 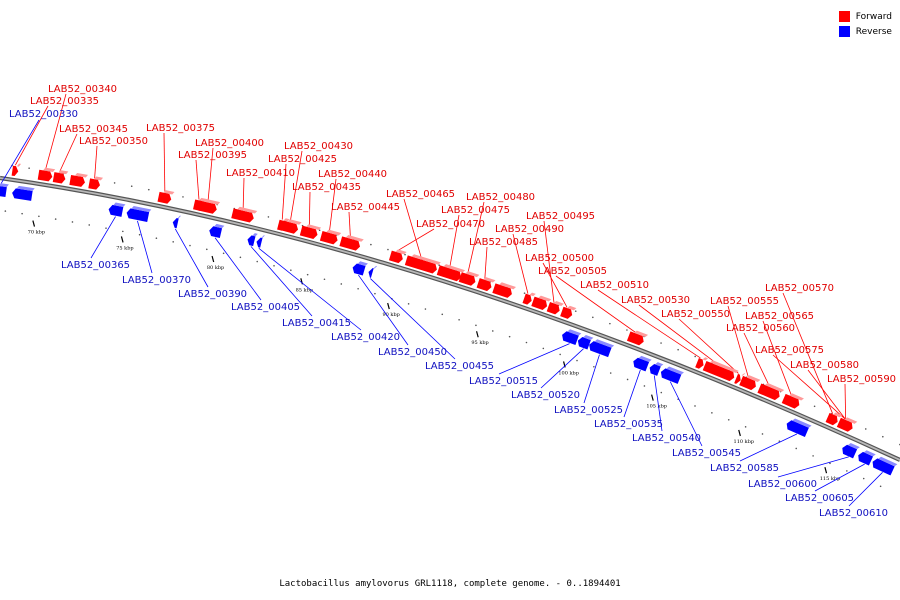 What do you see at coordinates (545, 395) in the screenshot?
I see `reverse-gene-label: LAB52_00520` at bounding box center [545, 395].